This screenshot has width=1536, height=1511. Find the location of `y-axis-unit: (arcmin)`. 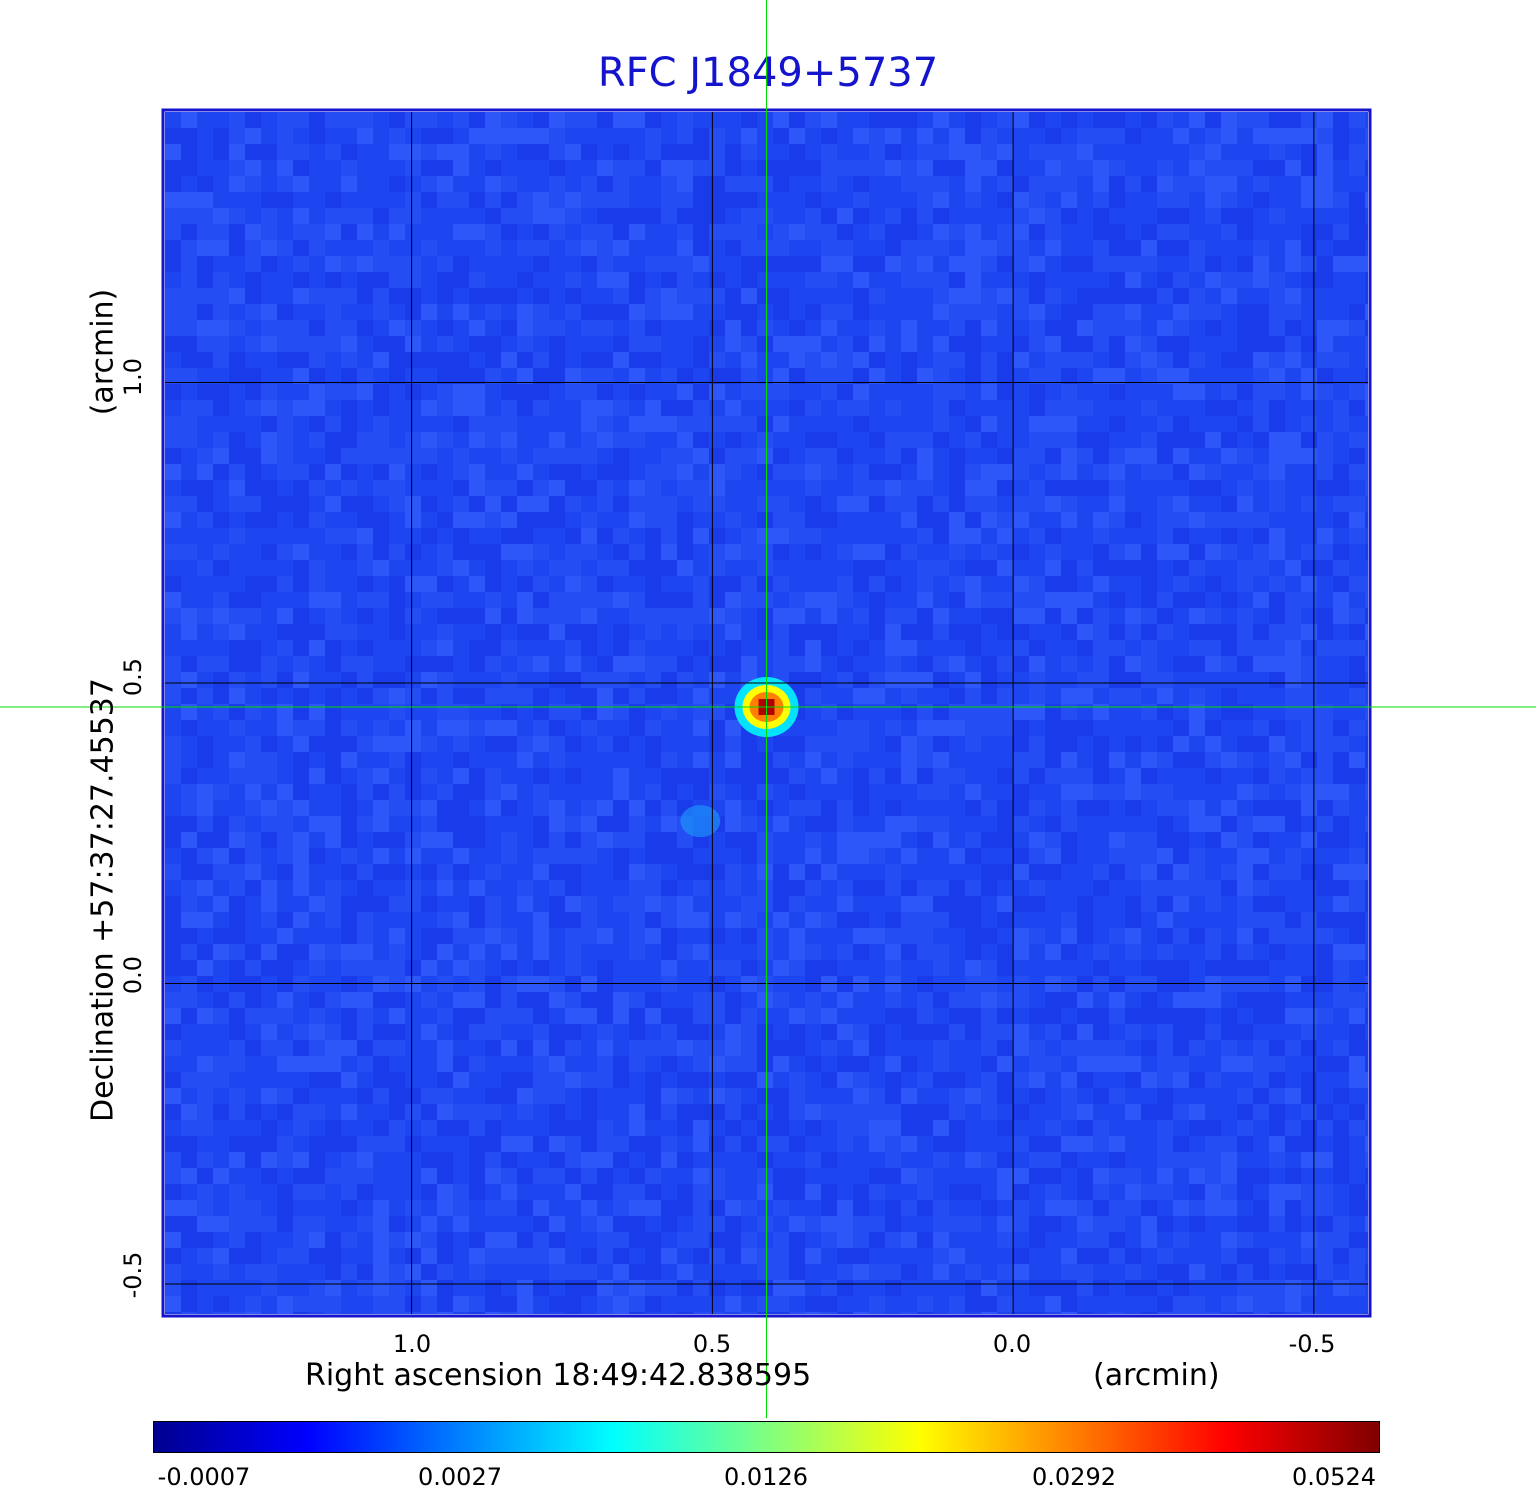

y-axis-unit: (arcmin) is located at coordinates (103, 352).